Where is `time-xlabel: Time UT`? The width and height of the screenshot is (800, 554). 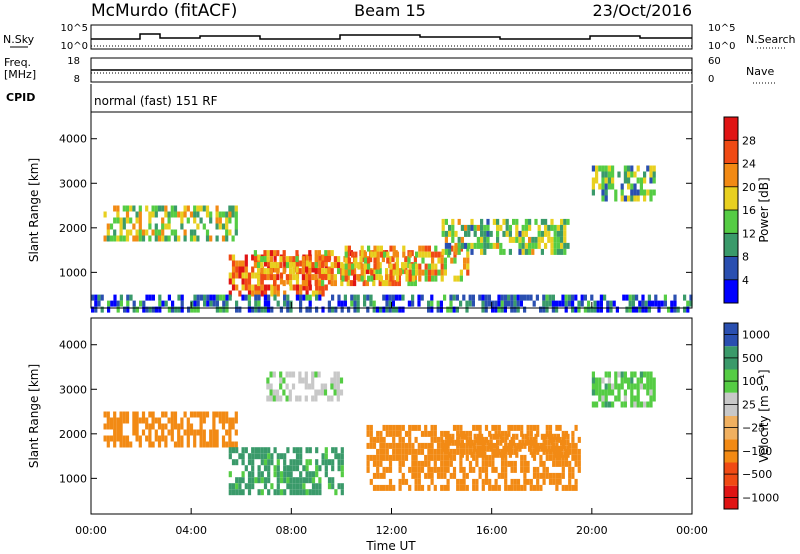 time-xlabel: Time UT is located at coordinates (390, 546).